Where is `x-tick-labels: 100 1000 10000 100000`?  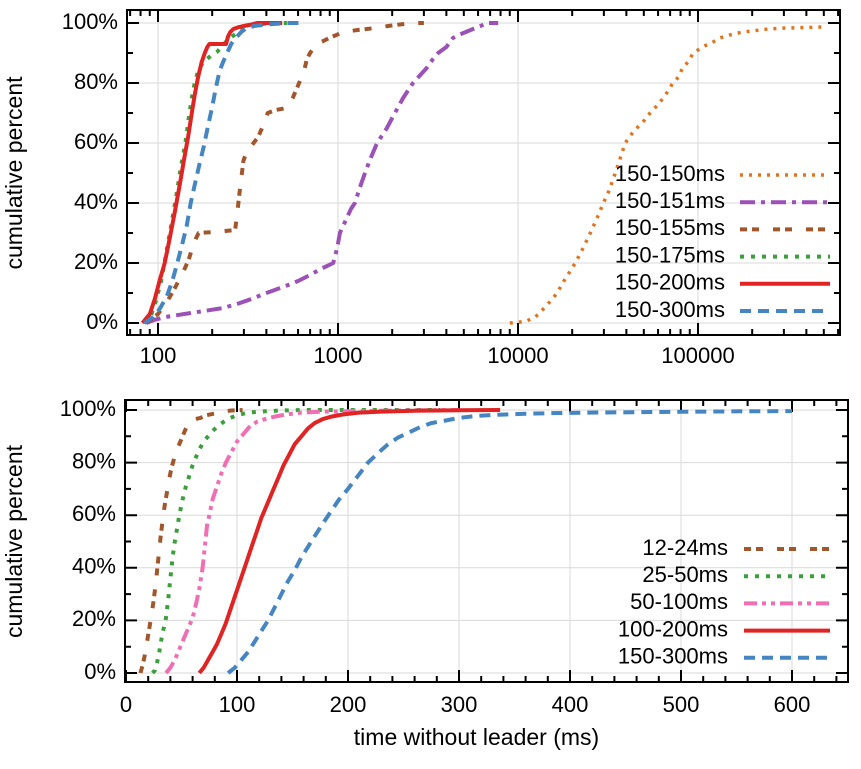
x-tick-labels: 100 1000 10000 100000 is located at coordinates (437, 355).